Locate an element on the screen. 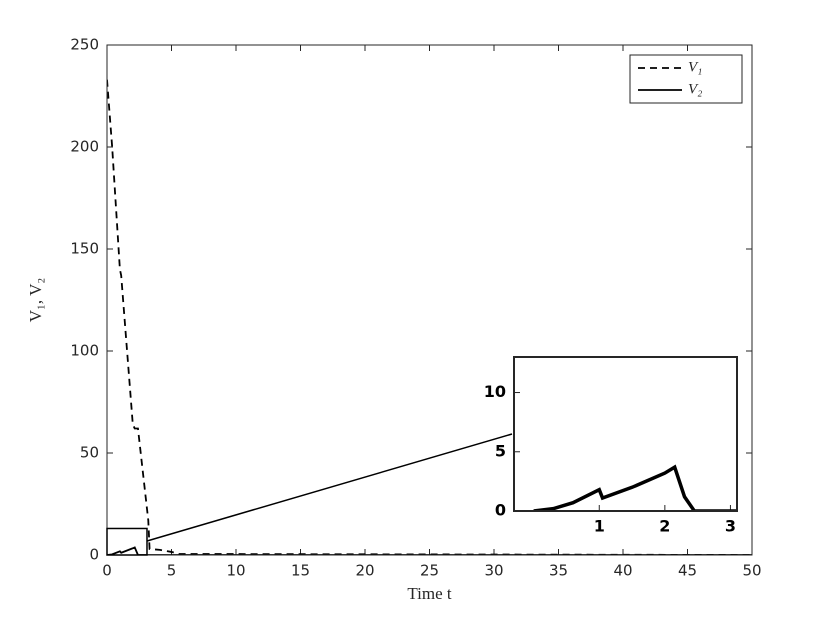 The image size is (830, 623). y-tick-label: 5 is located at coordinates (500, 450).